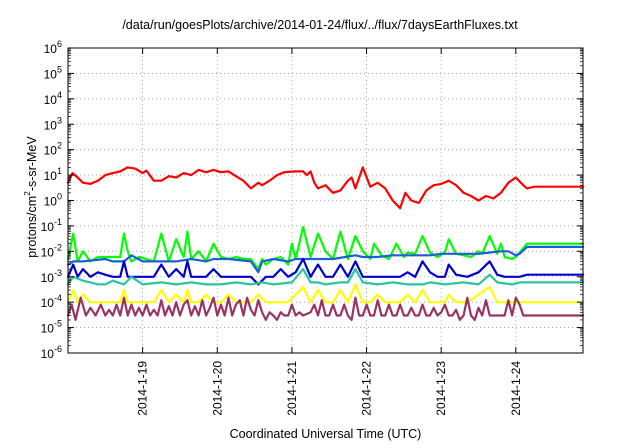 Image resolution: width=640 pixels, height=448 pixels. I want to click on y-tick-exponent: 5, so click(59, 69).